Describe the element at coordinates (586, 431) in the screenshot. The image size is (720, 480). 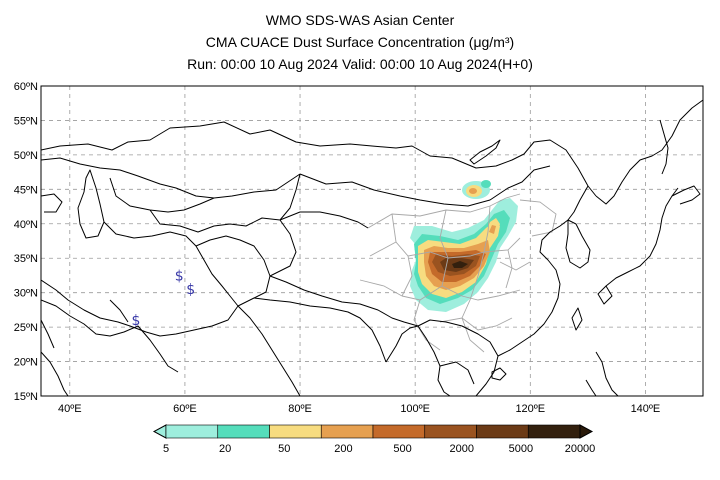
I see `colorbar-extend-high` at that location.